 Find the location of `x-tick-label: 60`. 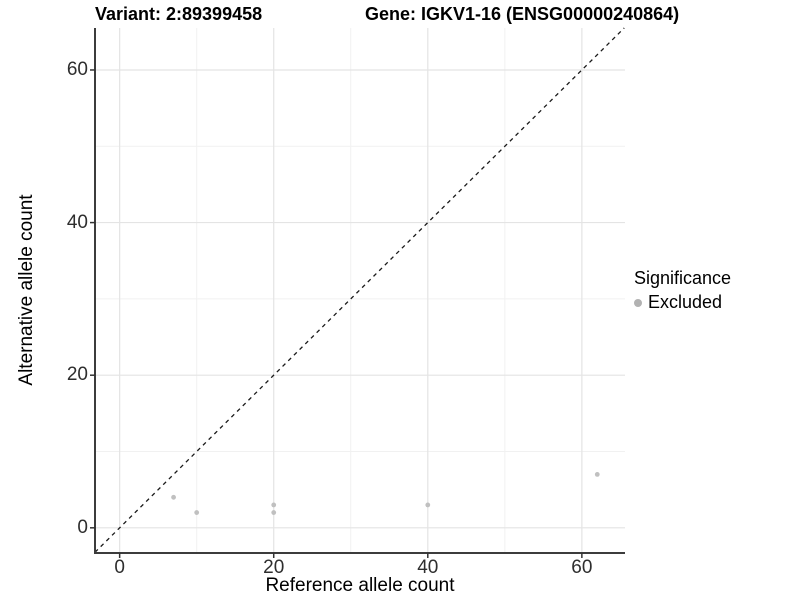

x-tick-label: 60 is located at coordinates (582, 567).